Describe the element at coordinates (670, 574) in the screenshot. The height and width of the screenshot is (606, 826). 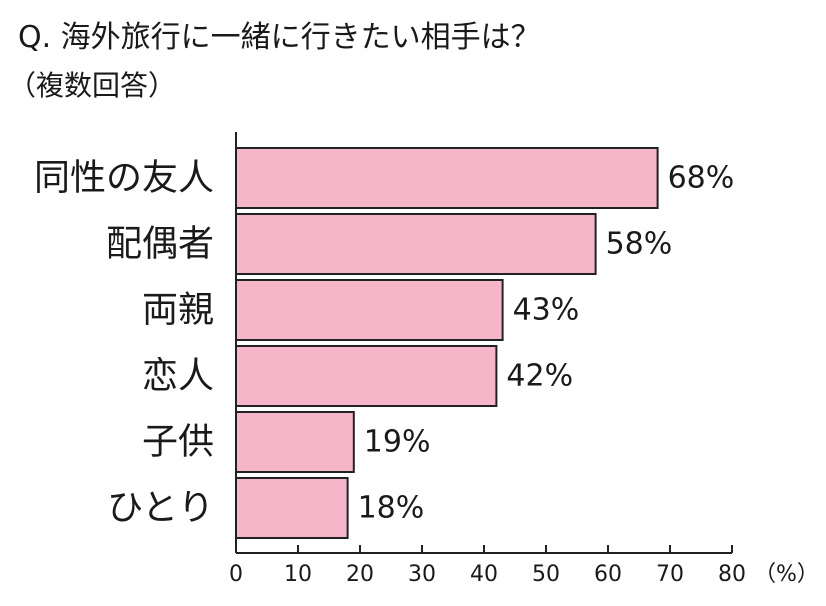
I see `x-tick-label-7: 70` at that location.